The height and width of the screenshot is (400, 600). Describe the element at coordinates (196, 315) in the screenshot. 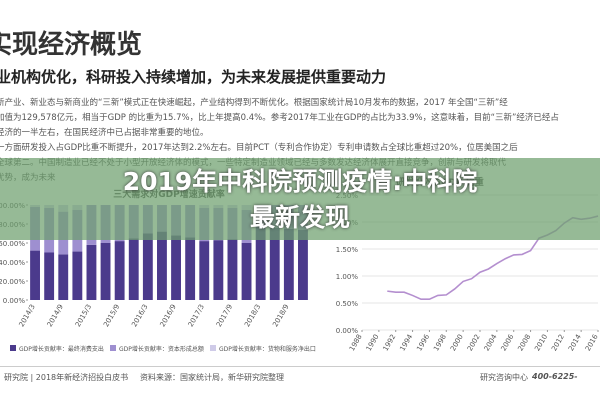

I see `x-tick-label: 2017/3` at that location.